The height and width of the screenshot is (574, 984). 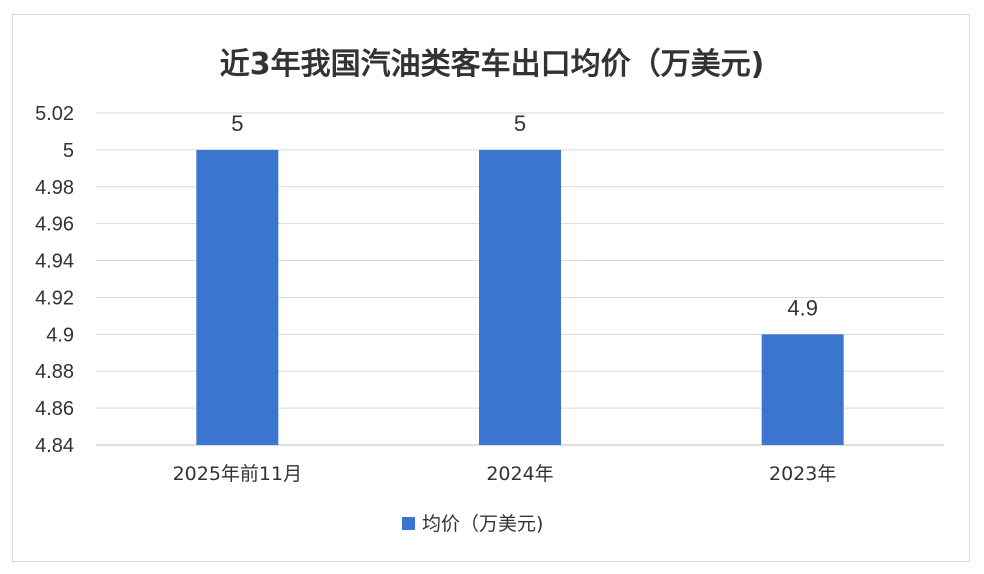 I want to click on y-tick-label-8: 5, so click(x=68, y=151).